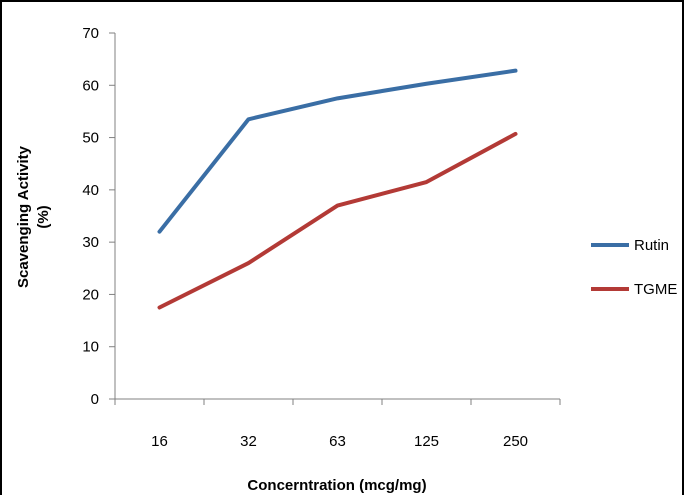 This screenshot has height=497, width=684. Describe the element at coordinates (90, 85) in the screenshot. I see `y-tick-label: 60` at that location.